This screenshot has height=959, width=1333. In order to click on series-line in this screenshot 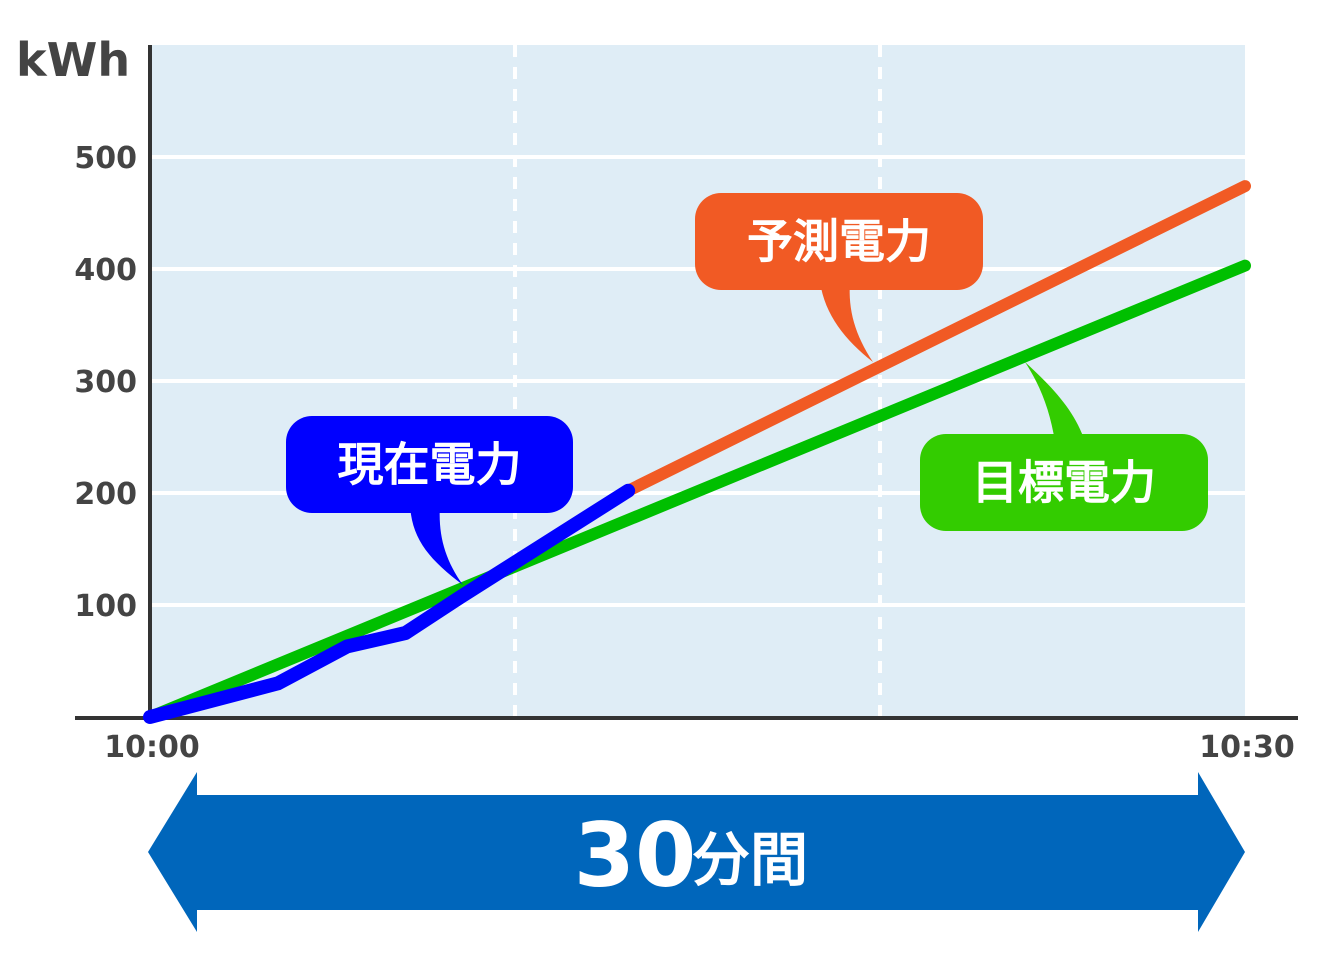, I will do `click(389, 603)`.